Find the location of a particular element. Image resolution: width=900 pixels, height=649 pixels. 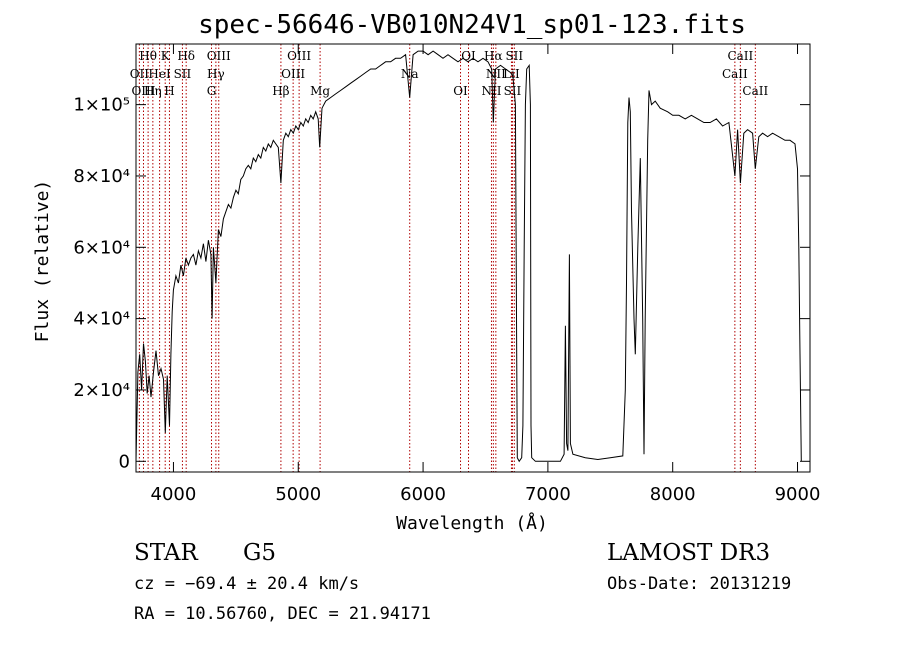

x-tick-label-2: 6000 is located at coordinates (423, 494).